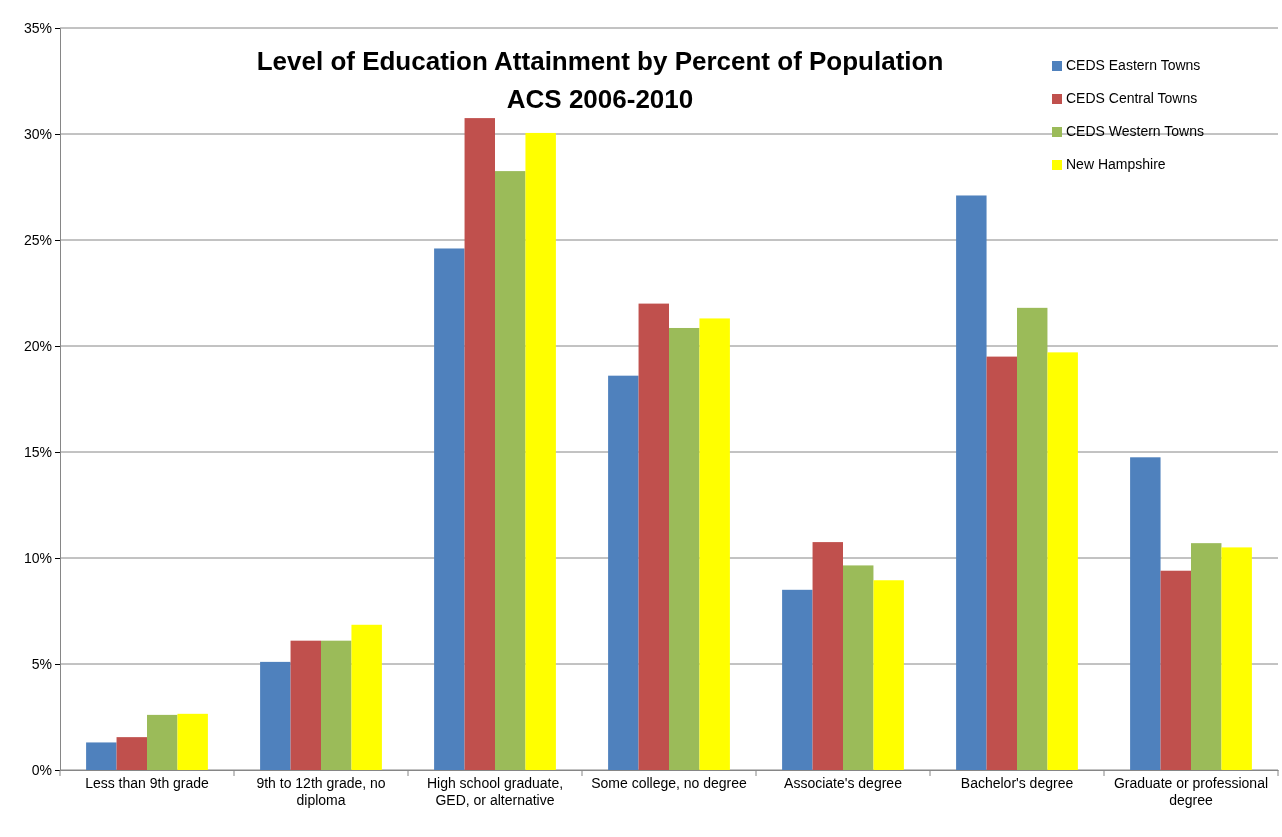  What do you see at coordinates (1135, 131) in the screenshot?
I see `legend-label: CEDS Western Towns` at bounding box center [1135, 131].